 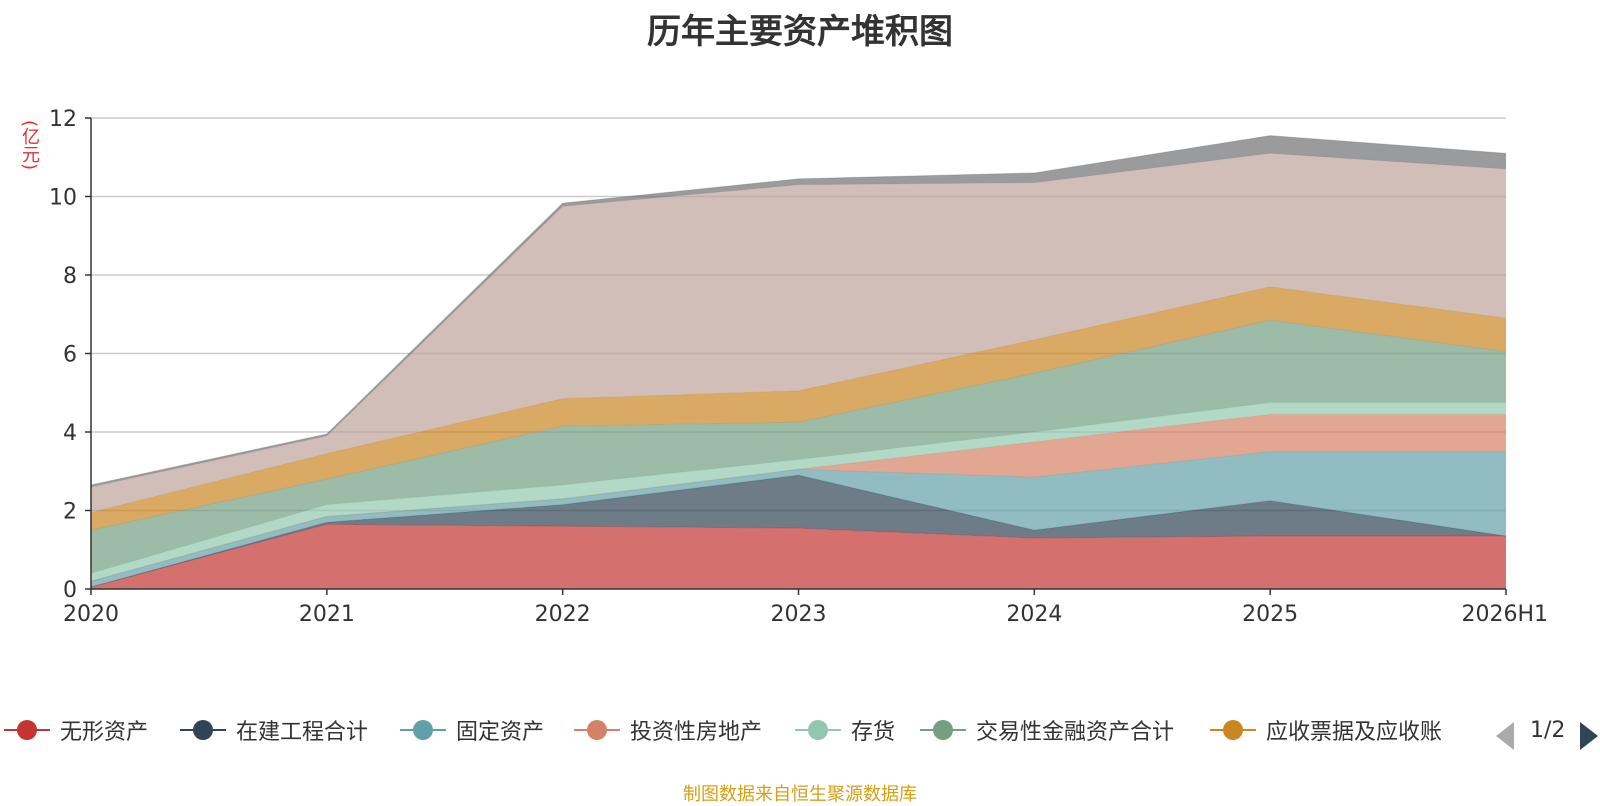 What do you see at coordinates (70, 590) in the screenshot?
I see `y-tick-label: 0` at bounding box center [70, 590].